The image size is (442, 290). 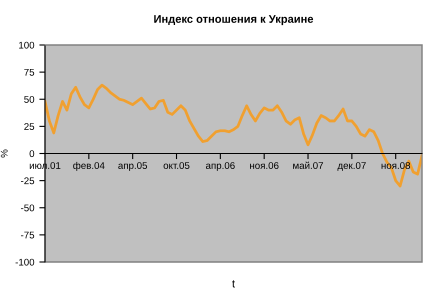 What do you see at coordinates (89, 166) in the screenshot?
I see `x-tick-label: фев.04` at bounding box center [89, 166].